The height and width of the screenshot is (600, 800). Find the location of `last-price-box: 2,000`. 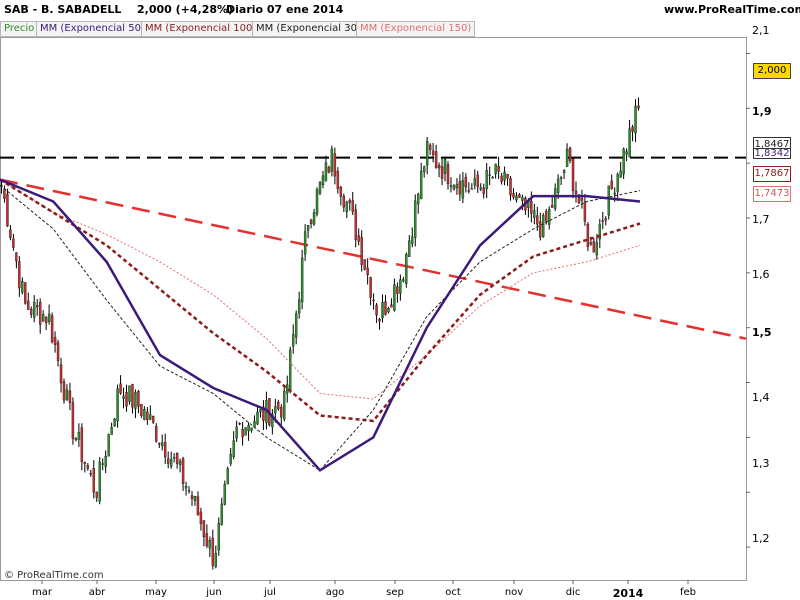

last-price-box: 2,000 is located at coordinates (772, 71).